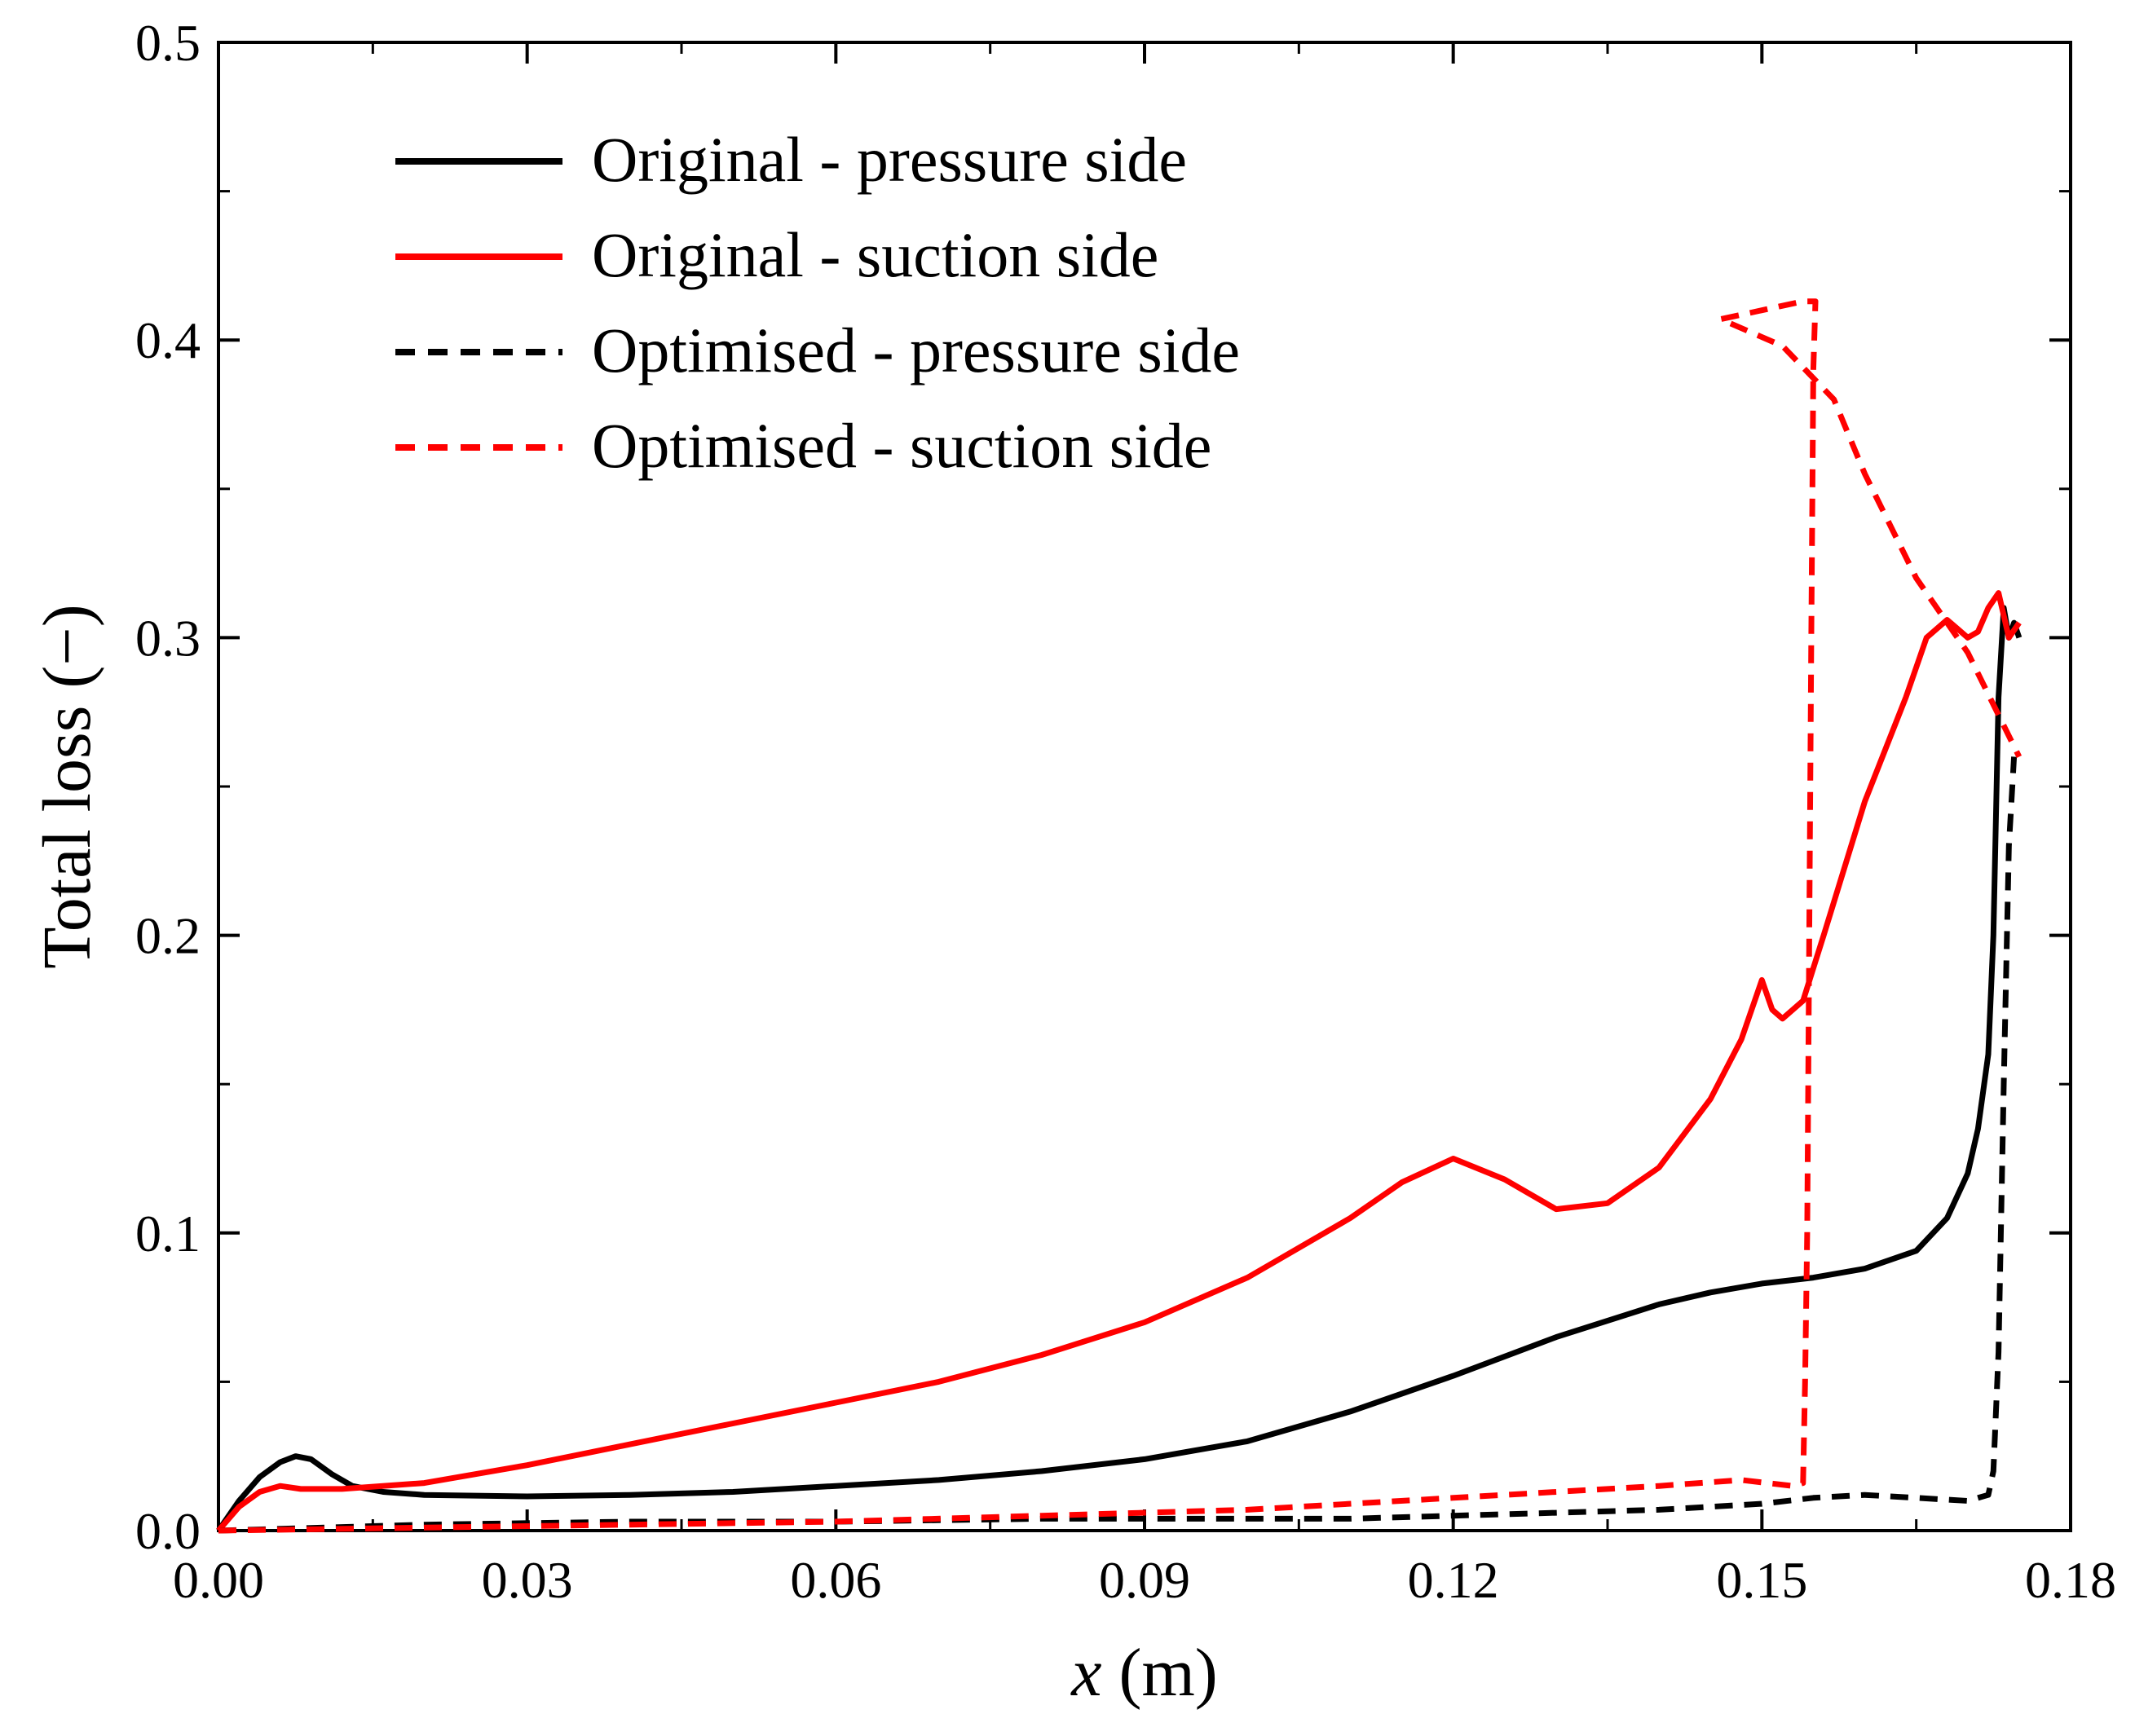 Image resolution: width=2135 pixels, height=1736 pixels. What do you see at coordinates (527, 1580) in the screenshot?
I see `x-tick-label: 0.03` at bounding box center [527, 1580].